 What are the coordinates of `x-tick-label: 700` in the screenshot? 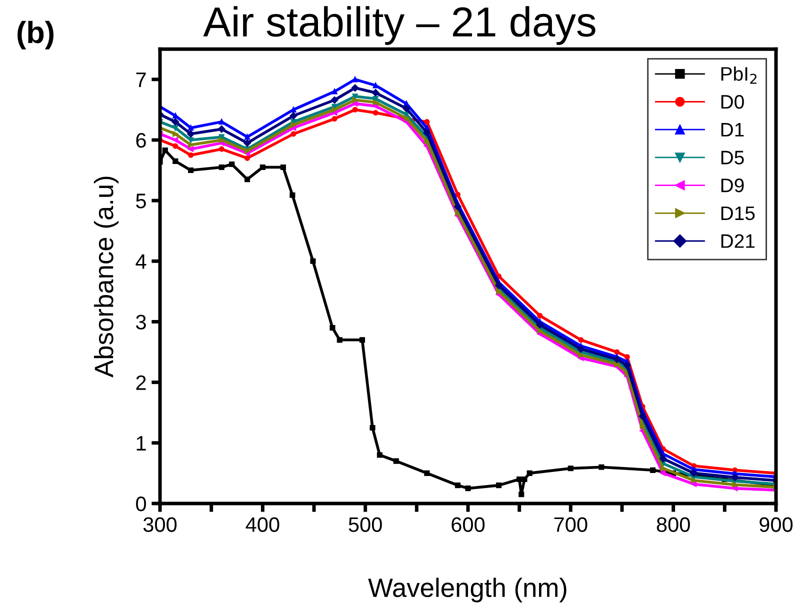 It's located at (571, 524).